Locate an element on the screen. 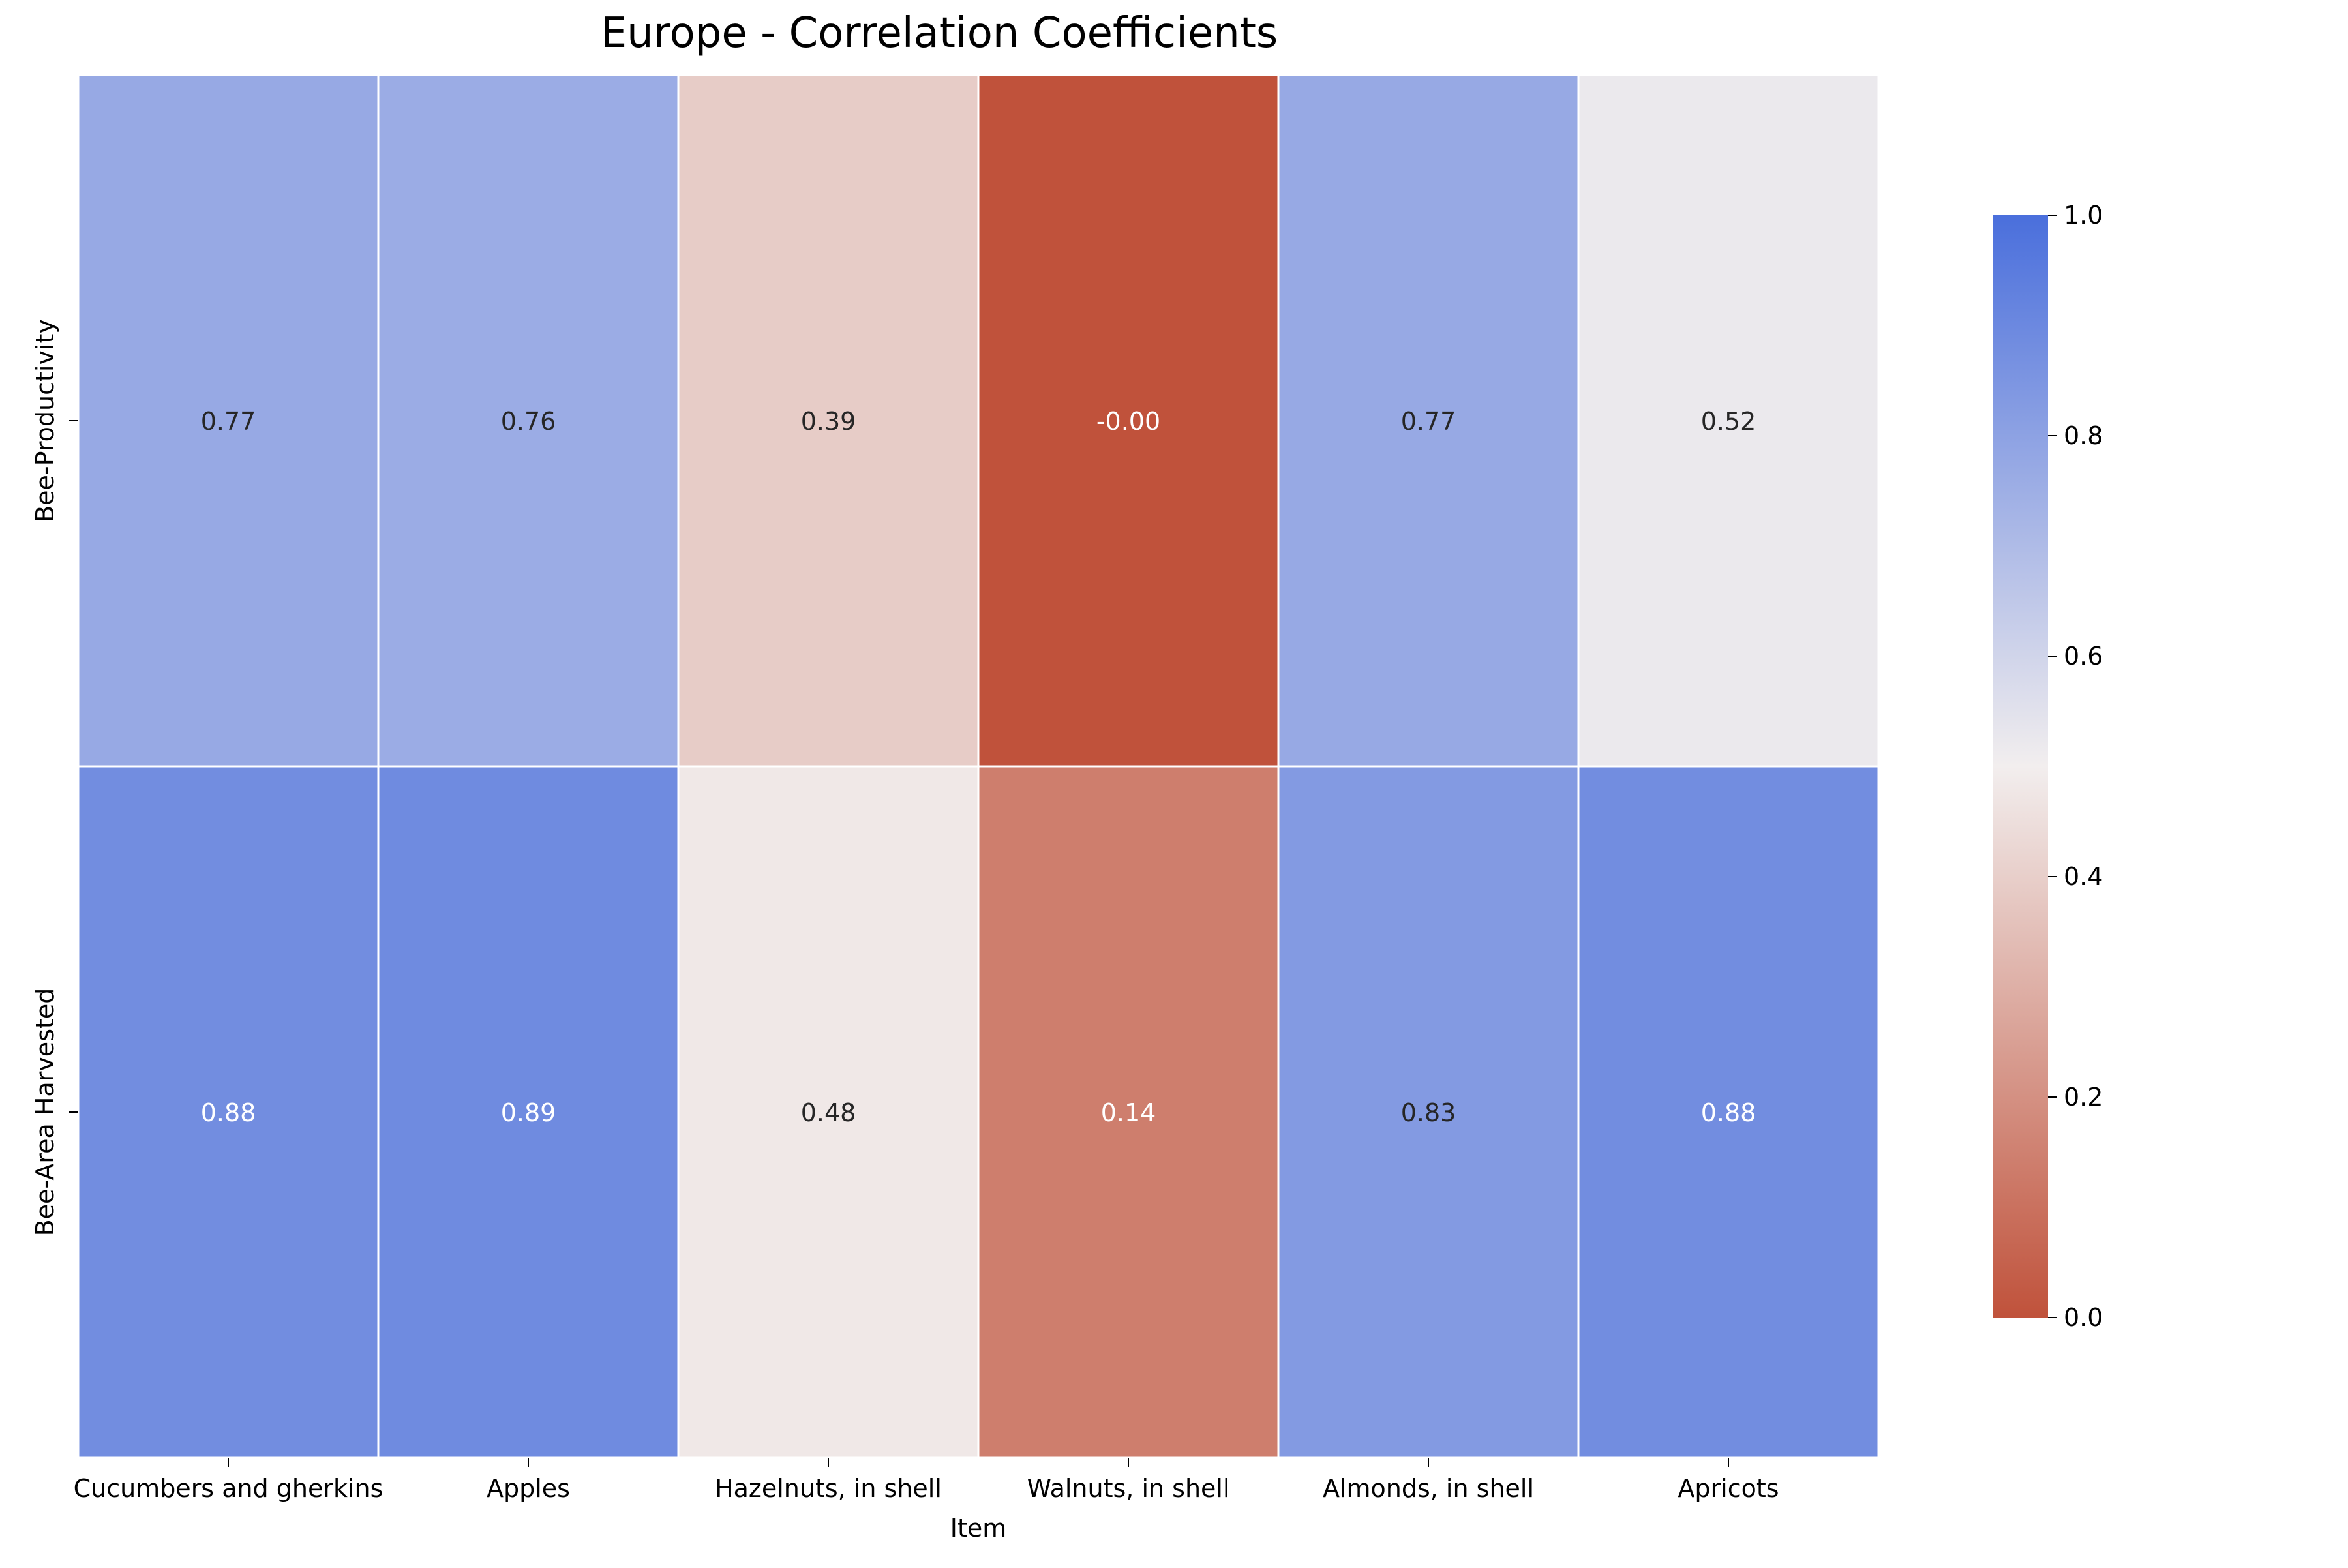 The image size is (2348, 1568). chart-title: Europe - Correlation Coefficients is located at coordinates (939, 33).